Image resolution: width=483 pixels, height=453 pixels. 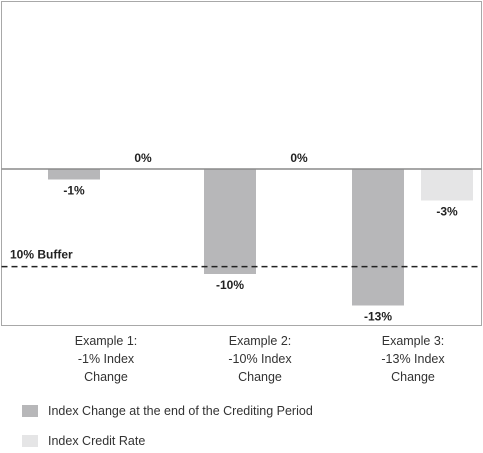 I want to click on legend-item-index-credit-rate: Index Credit Rate, so click(x=83, y=441).